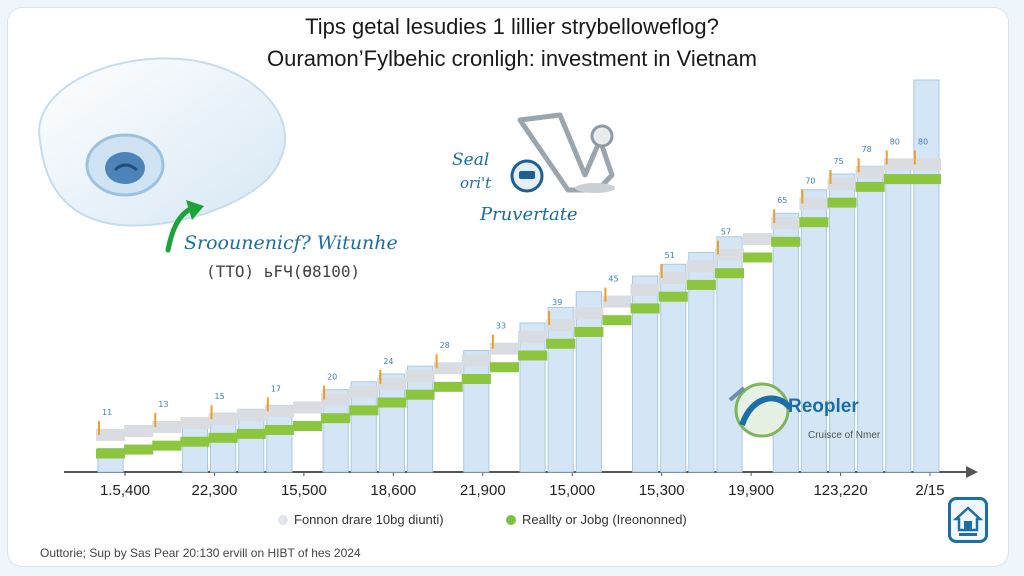 This screenshot has width=1024, height=576. Describe the element at coordinates (511, 519) in the screenshot. I see `legend-swatch-green` at that location.